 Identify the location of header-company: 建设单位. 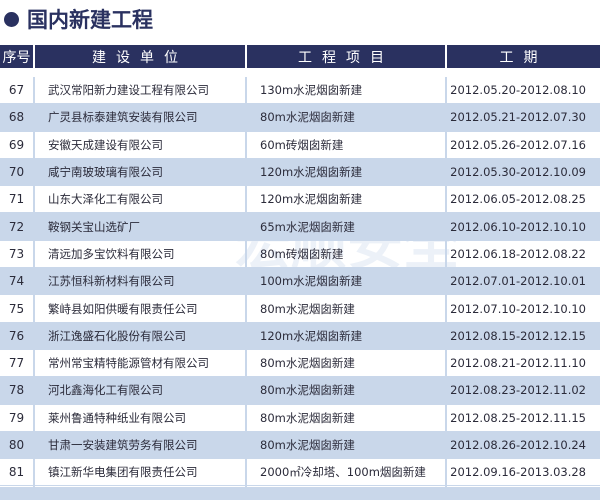
(140, 56).